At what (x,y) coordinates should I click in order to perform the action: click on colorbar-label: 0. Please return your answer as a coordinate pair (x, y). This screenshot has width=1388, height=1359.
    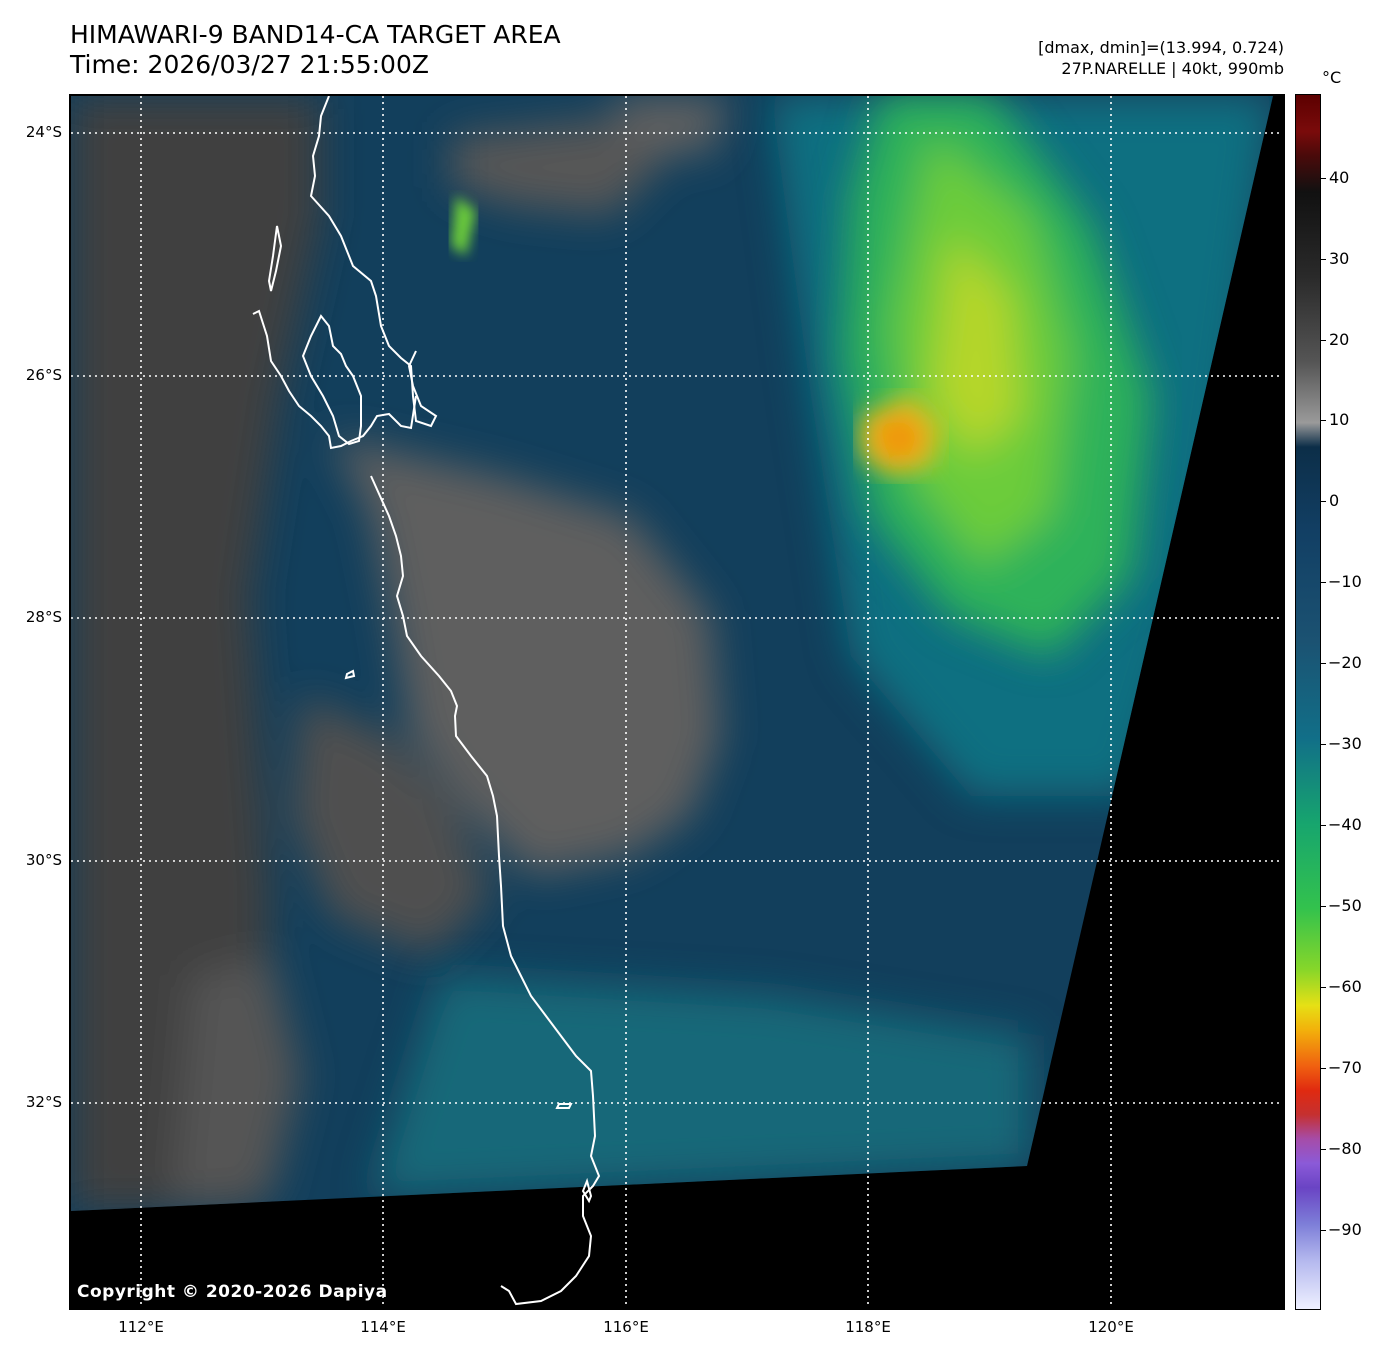
    Looking at the image, I should click on (1334, 500).